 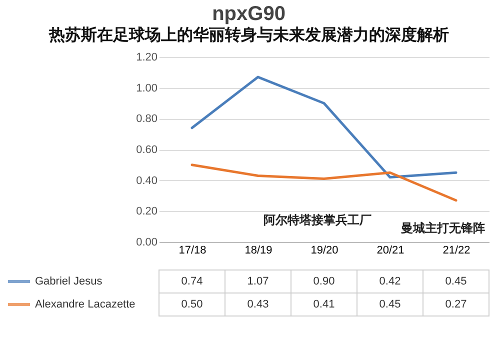 What do you see at coordinates (442, 228) in the screenshot?
I see `annotation: 曼城主打无锋阵` at bounding box center [442, 228].